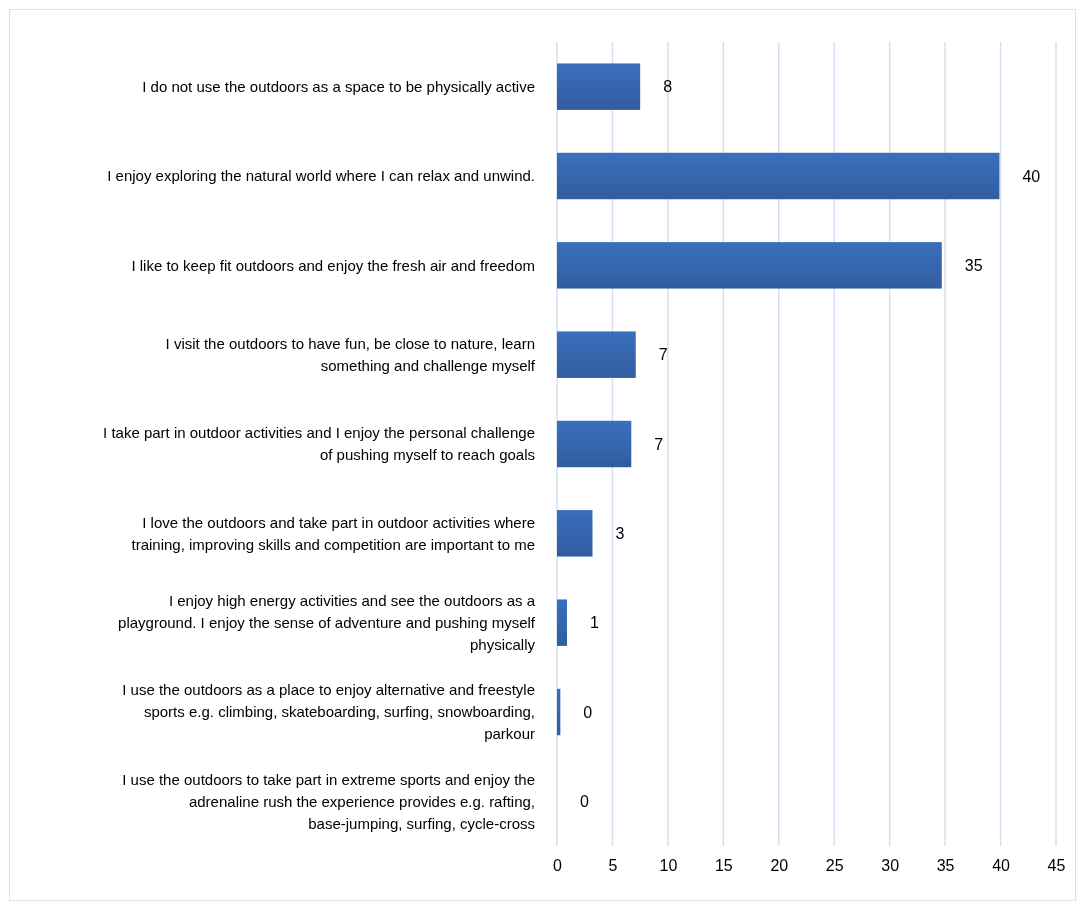 Image resolution: width=1085 pixels, height=910 pixels. Describe the element at coordinates (319, 444) in the screenshot. I see `y-tick-label: I take part in outdoor activities and I enjoy the personal challenge of pushing myself to reach goals` at that location.